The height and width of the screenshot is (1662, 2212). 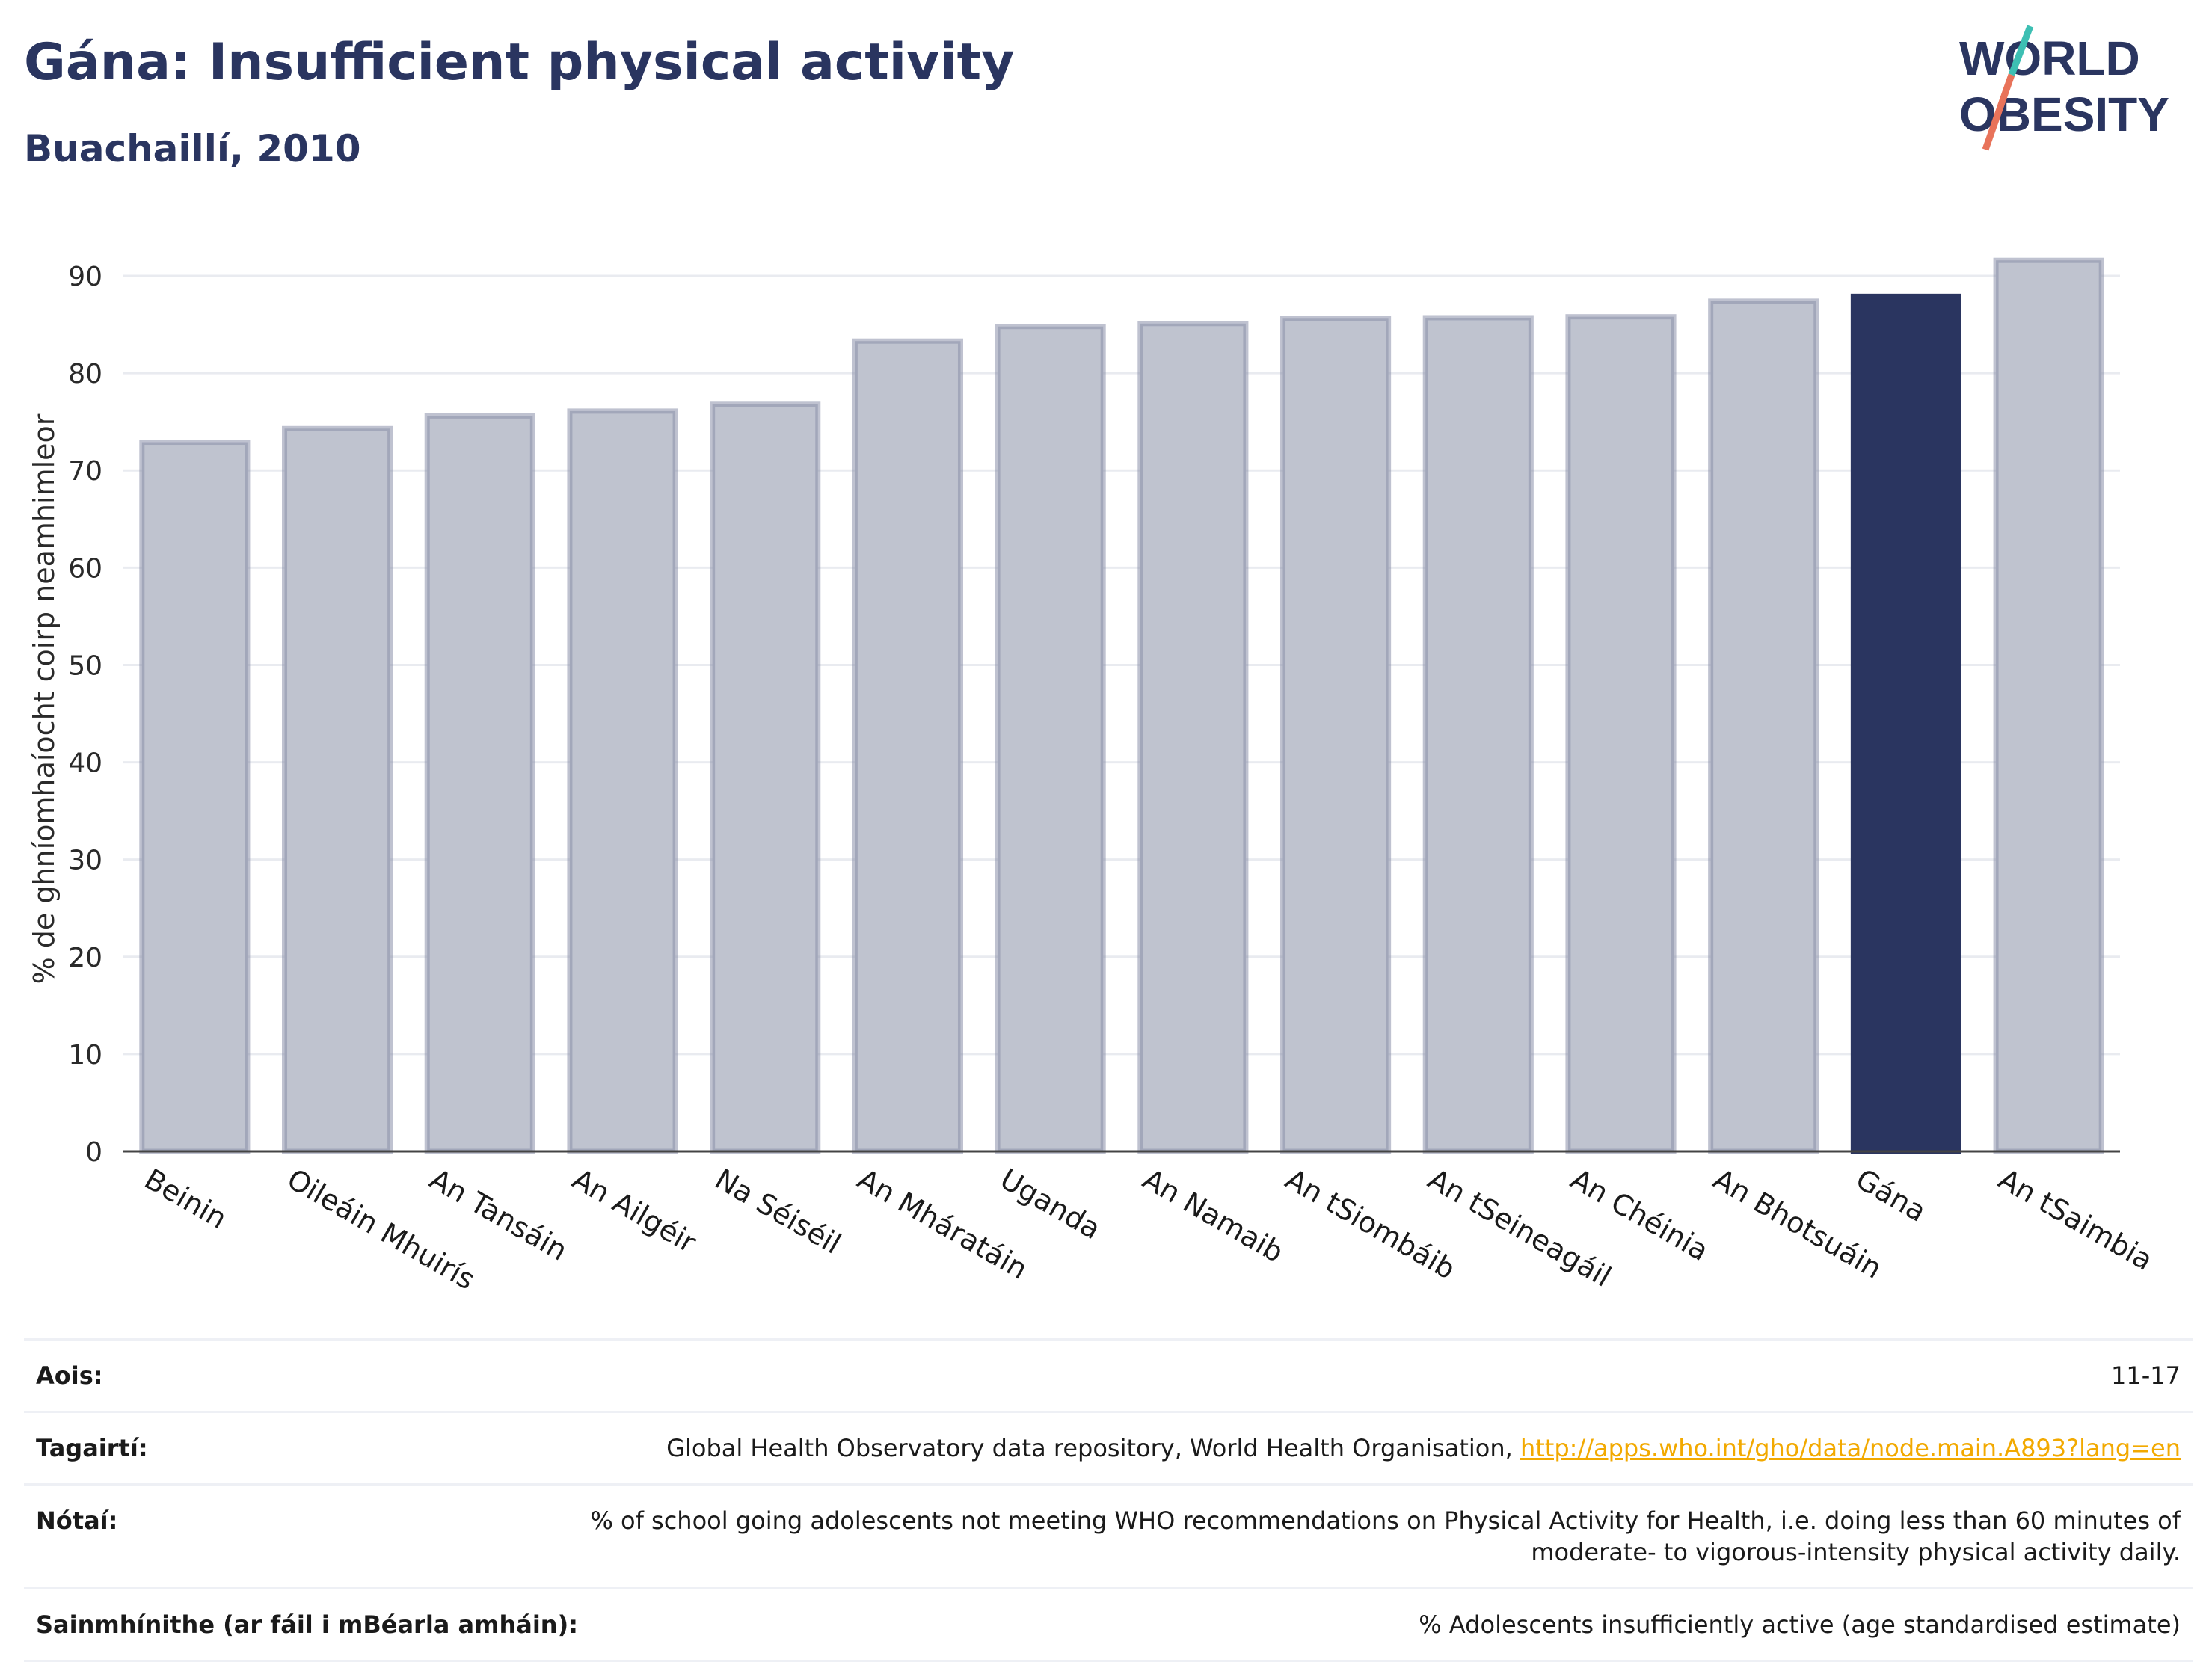 What do you see at coordinates (1050, 1204) in the screenshot?
I see `x-tick-label: Uganda` at bounding box center [1050, 1204].